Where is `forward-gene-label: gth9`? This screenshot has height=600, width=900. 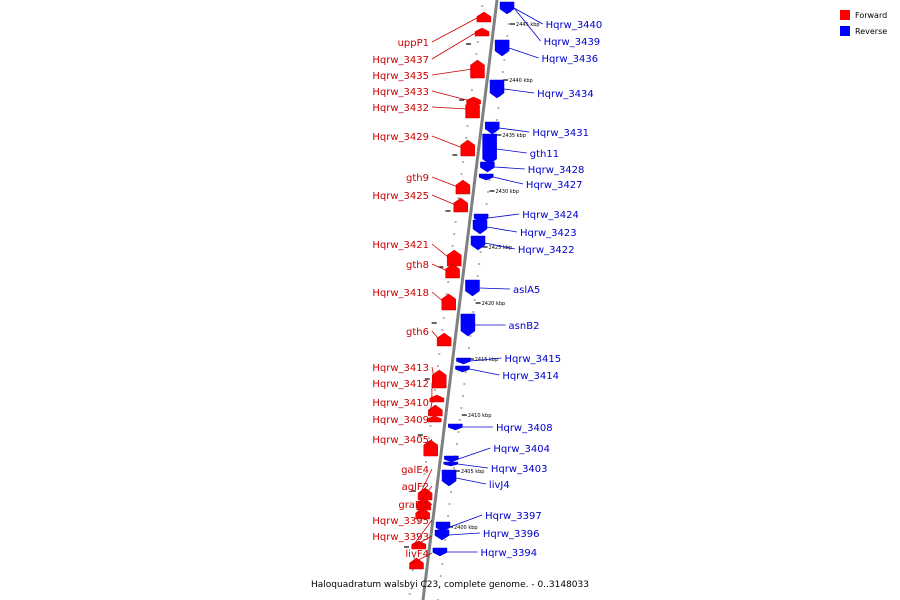 forward-gene-label: gth9 is located at coordinates (417, 178).